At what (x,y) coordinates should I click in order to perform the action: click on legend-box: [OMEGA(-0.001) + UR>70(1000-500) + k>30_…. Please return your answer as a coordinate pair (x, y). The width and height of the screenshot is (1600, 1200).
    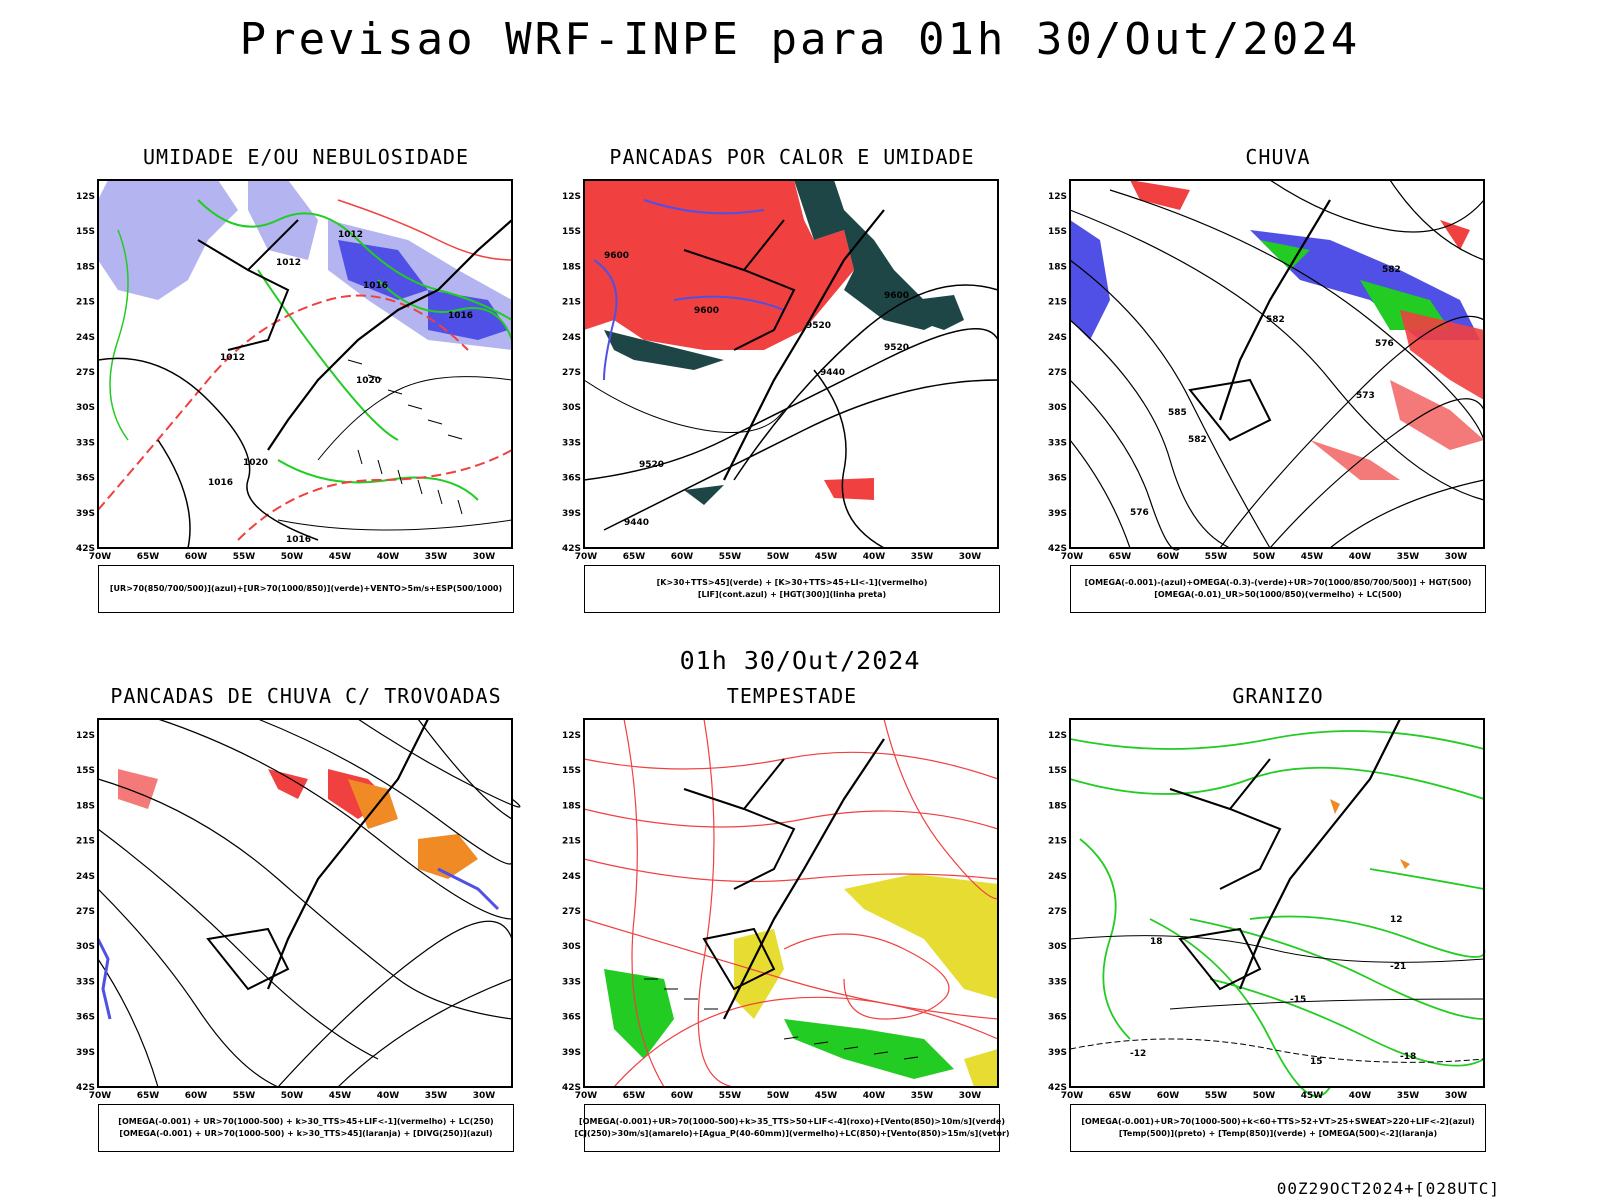
    Looking at the image, I should click on (306, 1128).